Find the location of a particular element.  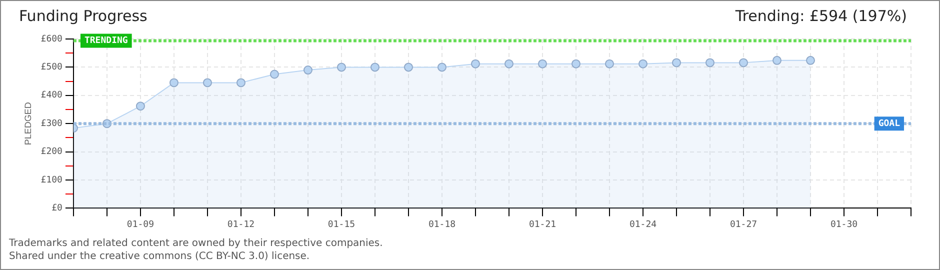

y-axis-title: PLEDGED is located at coordinates (27, 124).